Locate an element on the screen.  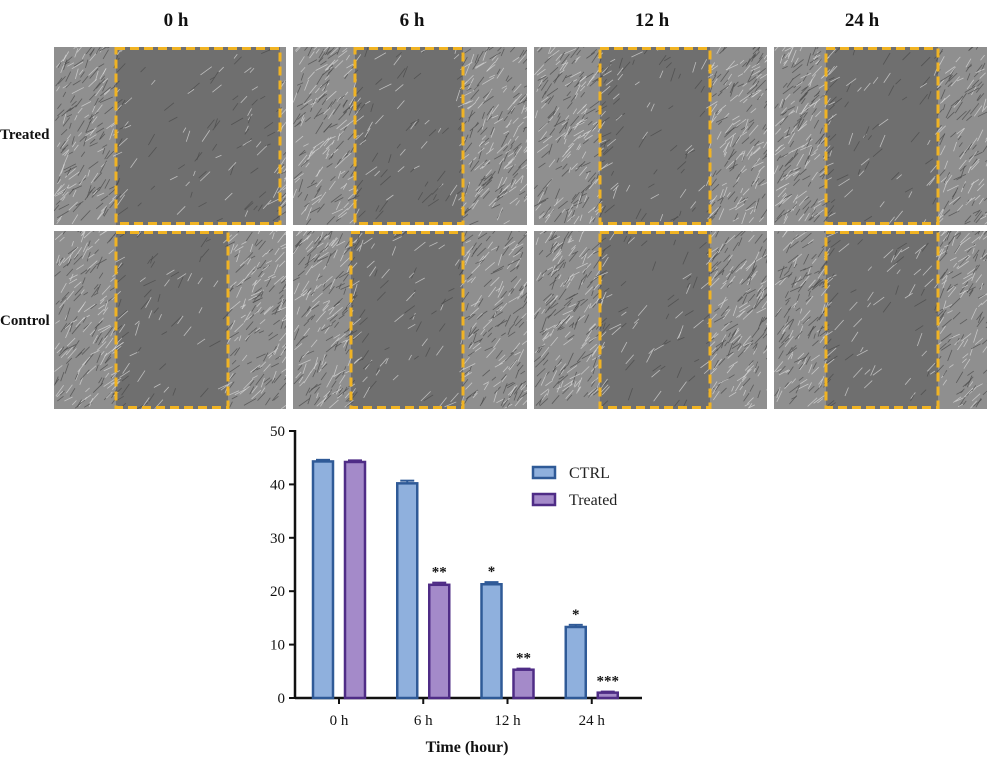
micrograph-control-6h is located at coordinates (410, 320).